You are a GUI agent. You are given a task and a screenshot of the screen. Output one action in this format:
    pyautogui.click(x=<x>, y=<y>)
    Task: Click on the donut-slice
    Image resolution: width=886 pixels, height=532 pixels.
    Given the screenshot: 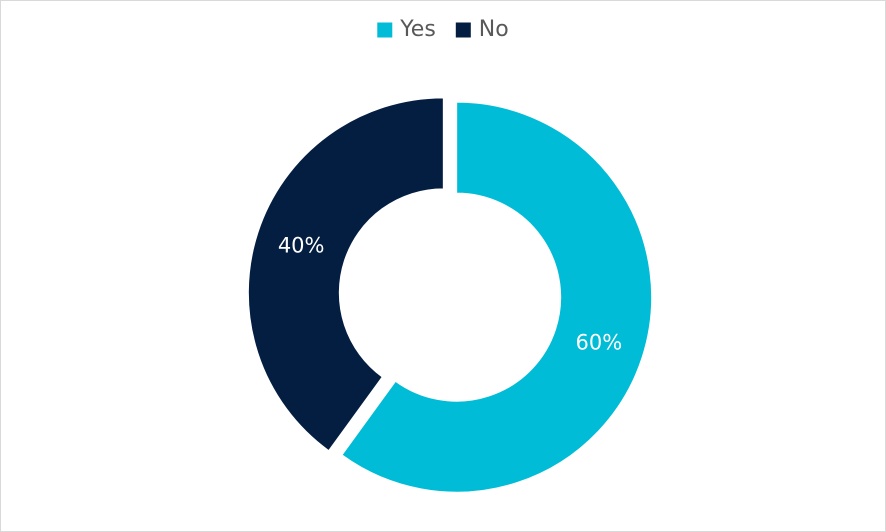 What is the action you would take?
    pyautogui.click(x=345, y=274)
    